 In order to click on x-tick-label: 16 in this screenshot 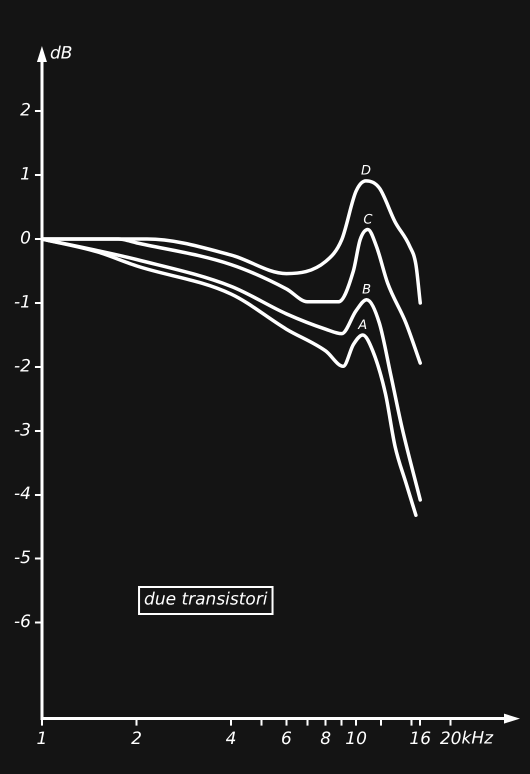, I will do `click(420, 739)`.